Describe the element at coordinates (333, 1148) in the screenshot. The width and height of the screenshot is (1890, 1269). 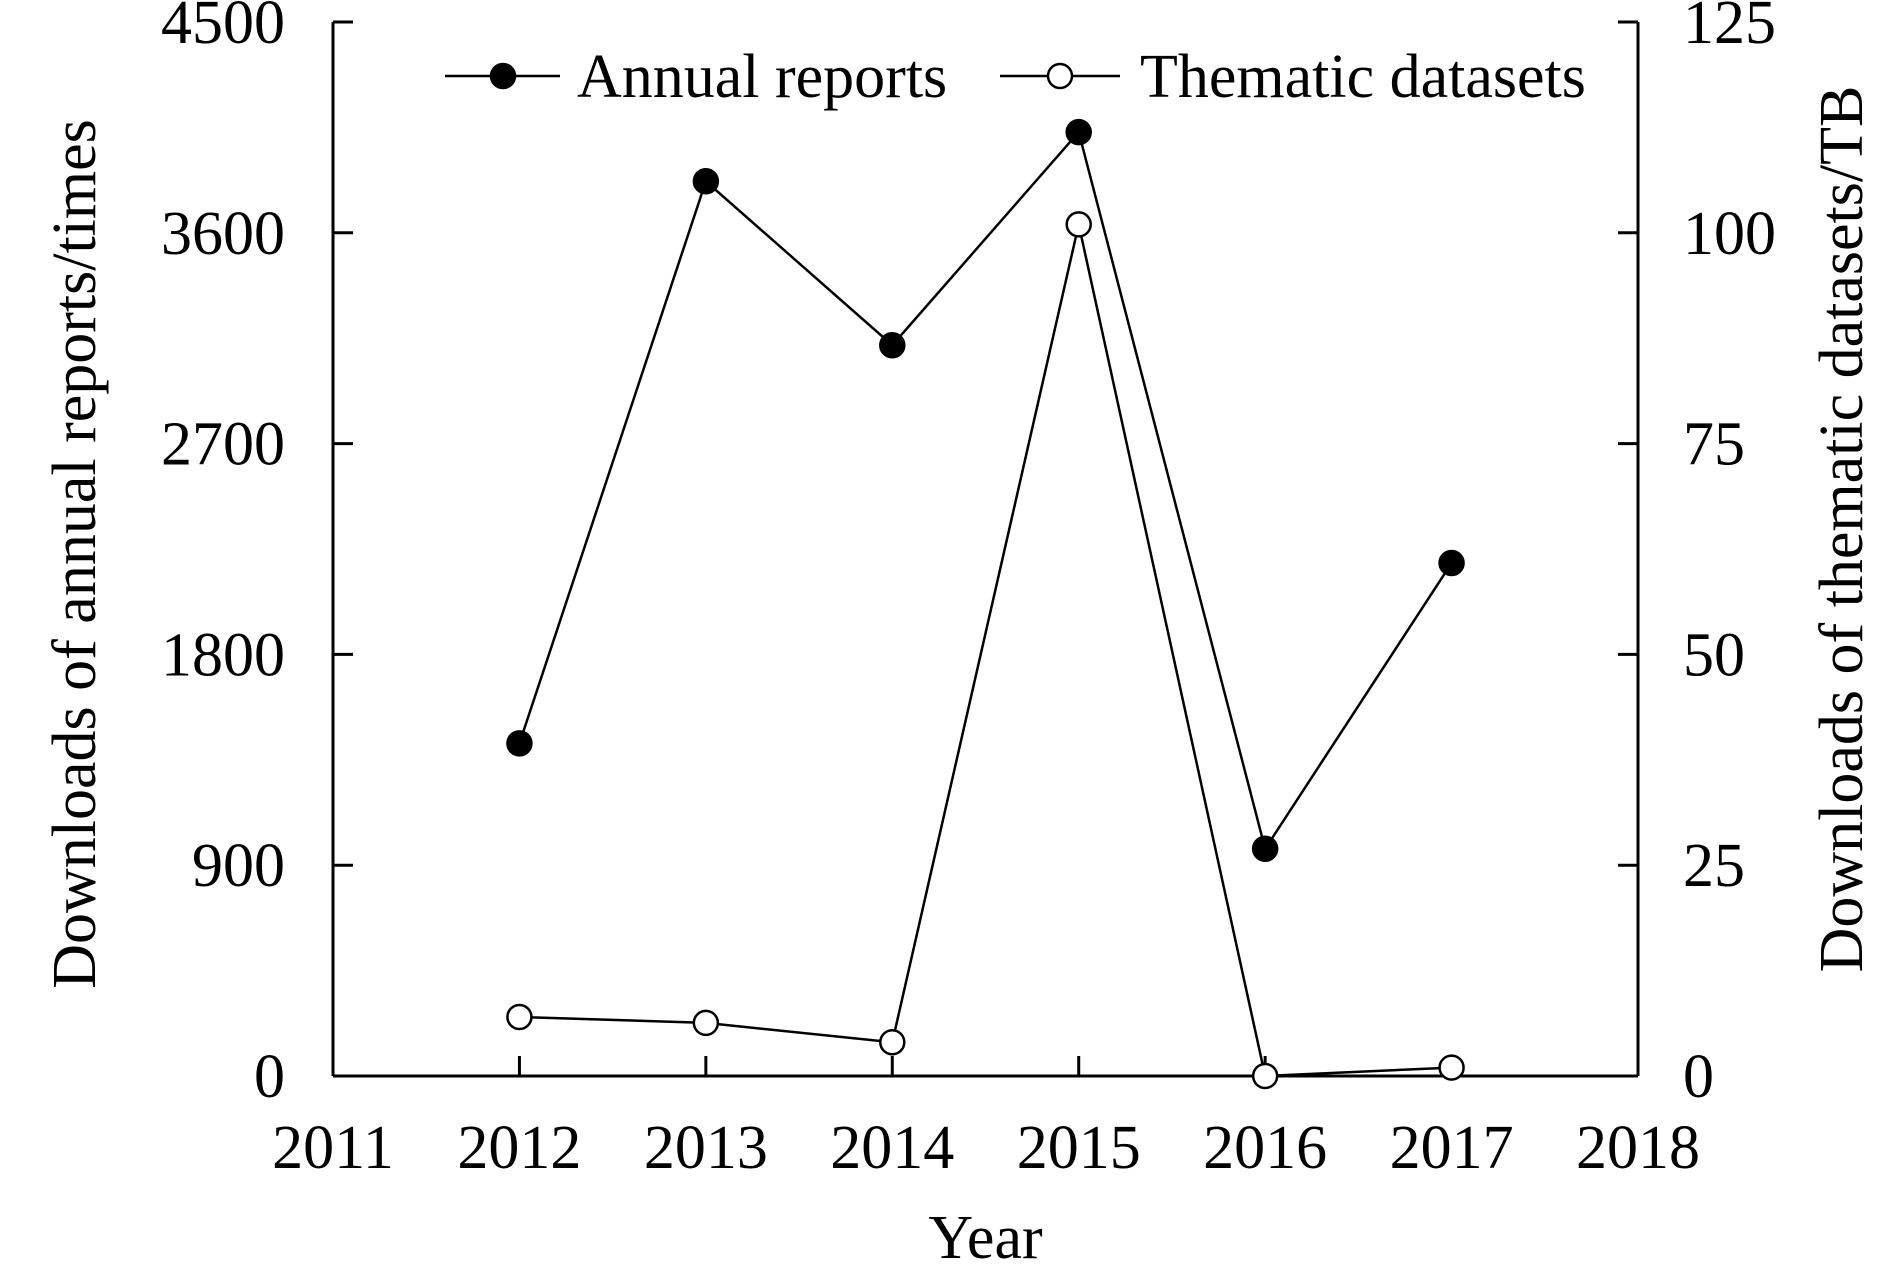
I see `x-tick-label: 2011` at that location.